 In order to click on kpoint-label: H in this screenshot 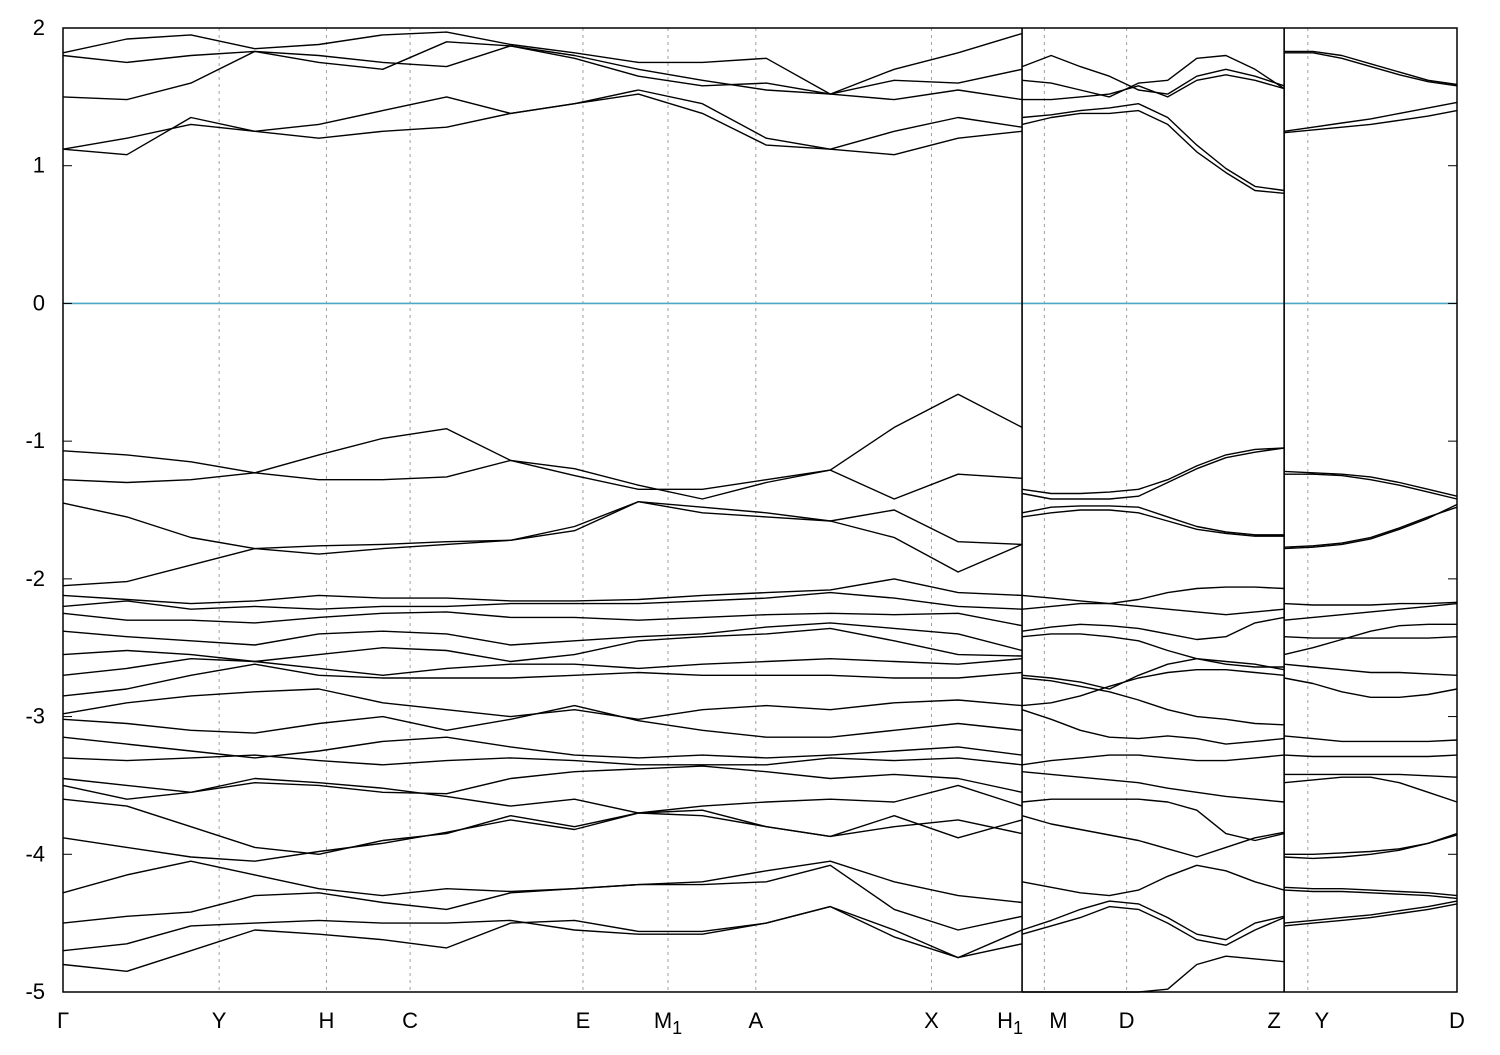, I will do `click(327, 1020)`.